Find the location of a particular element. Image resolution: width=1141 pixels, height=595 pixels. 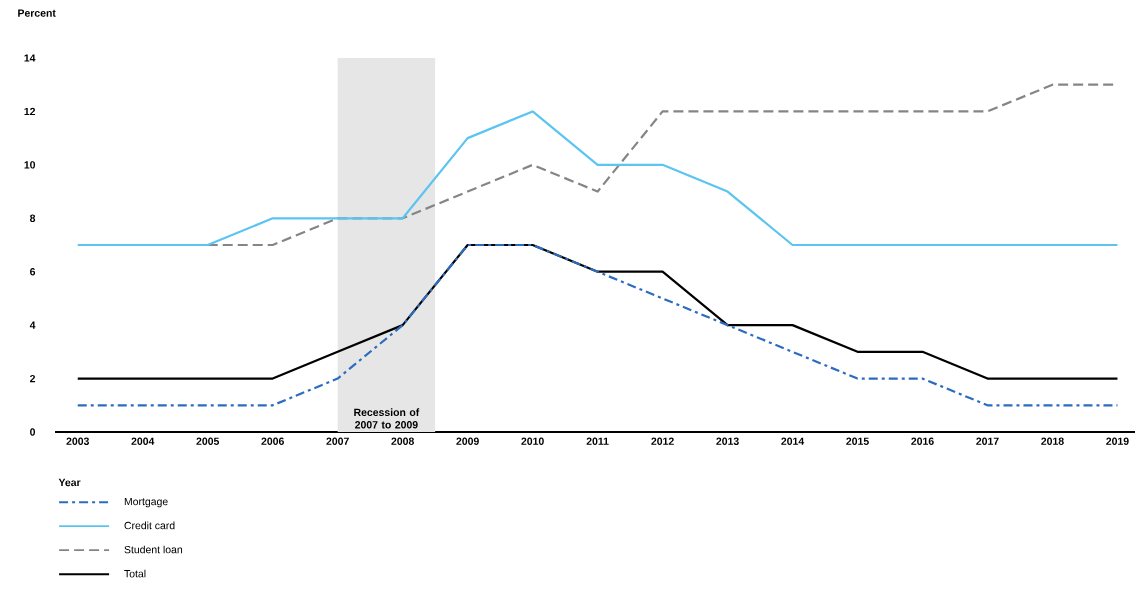

x-tick-label: 2009 is located at coordinates (467, 441).